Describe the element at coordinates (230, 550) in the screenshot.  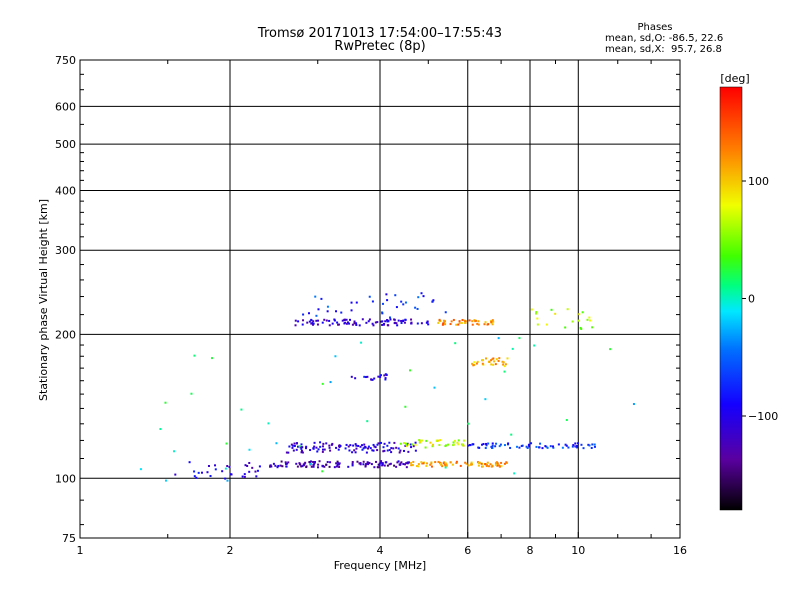
I see `x-tick-label: 2` at that location.